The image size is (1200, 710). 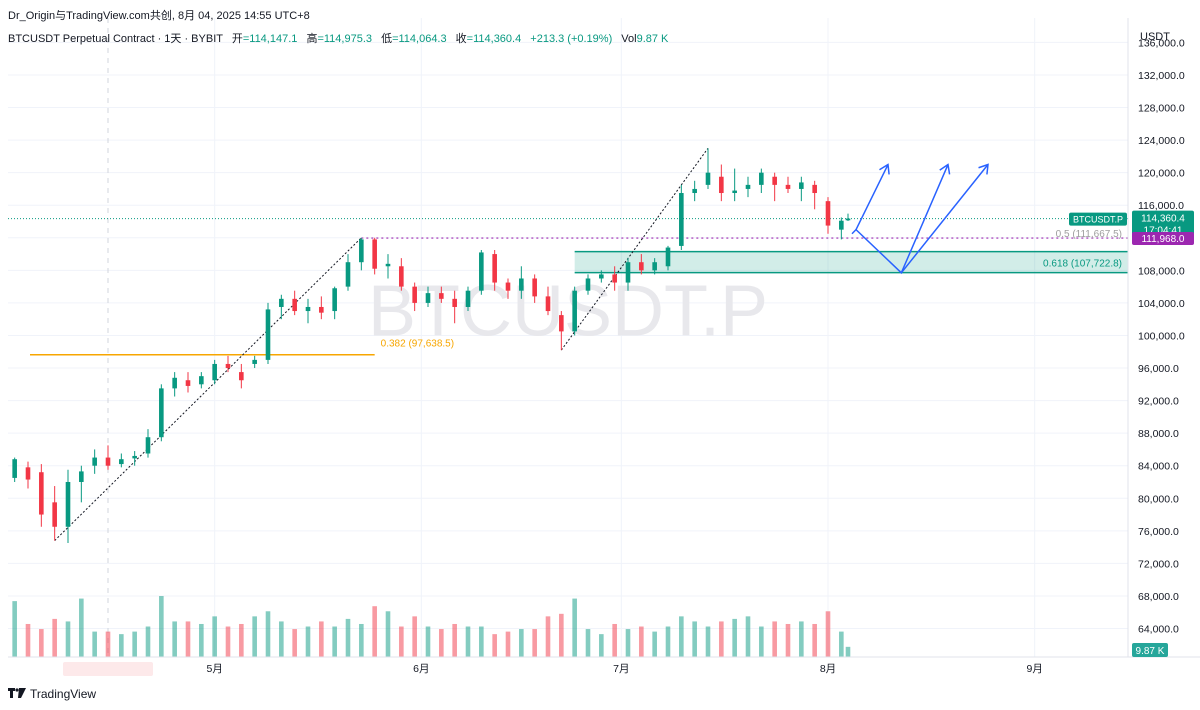 What do you see at coordinates (115, 39) in the screenshot?
I see `symbol-description: BTCUSDT Perpetual Contract · 1天 · BYBIT` at bounding box center [115, 39].